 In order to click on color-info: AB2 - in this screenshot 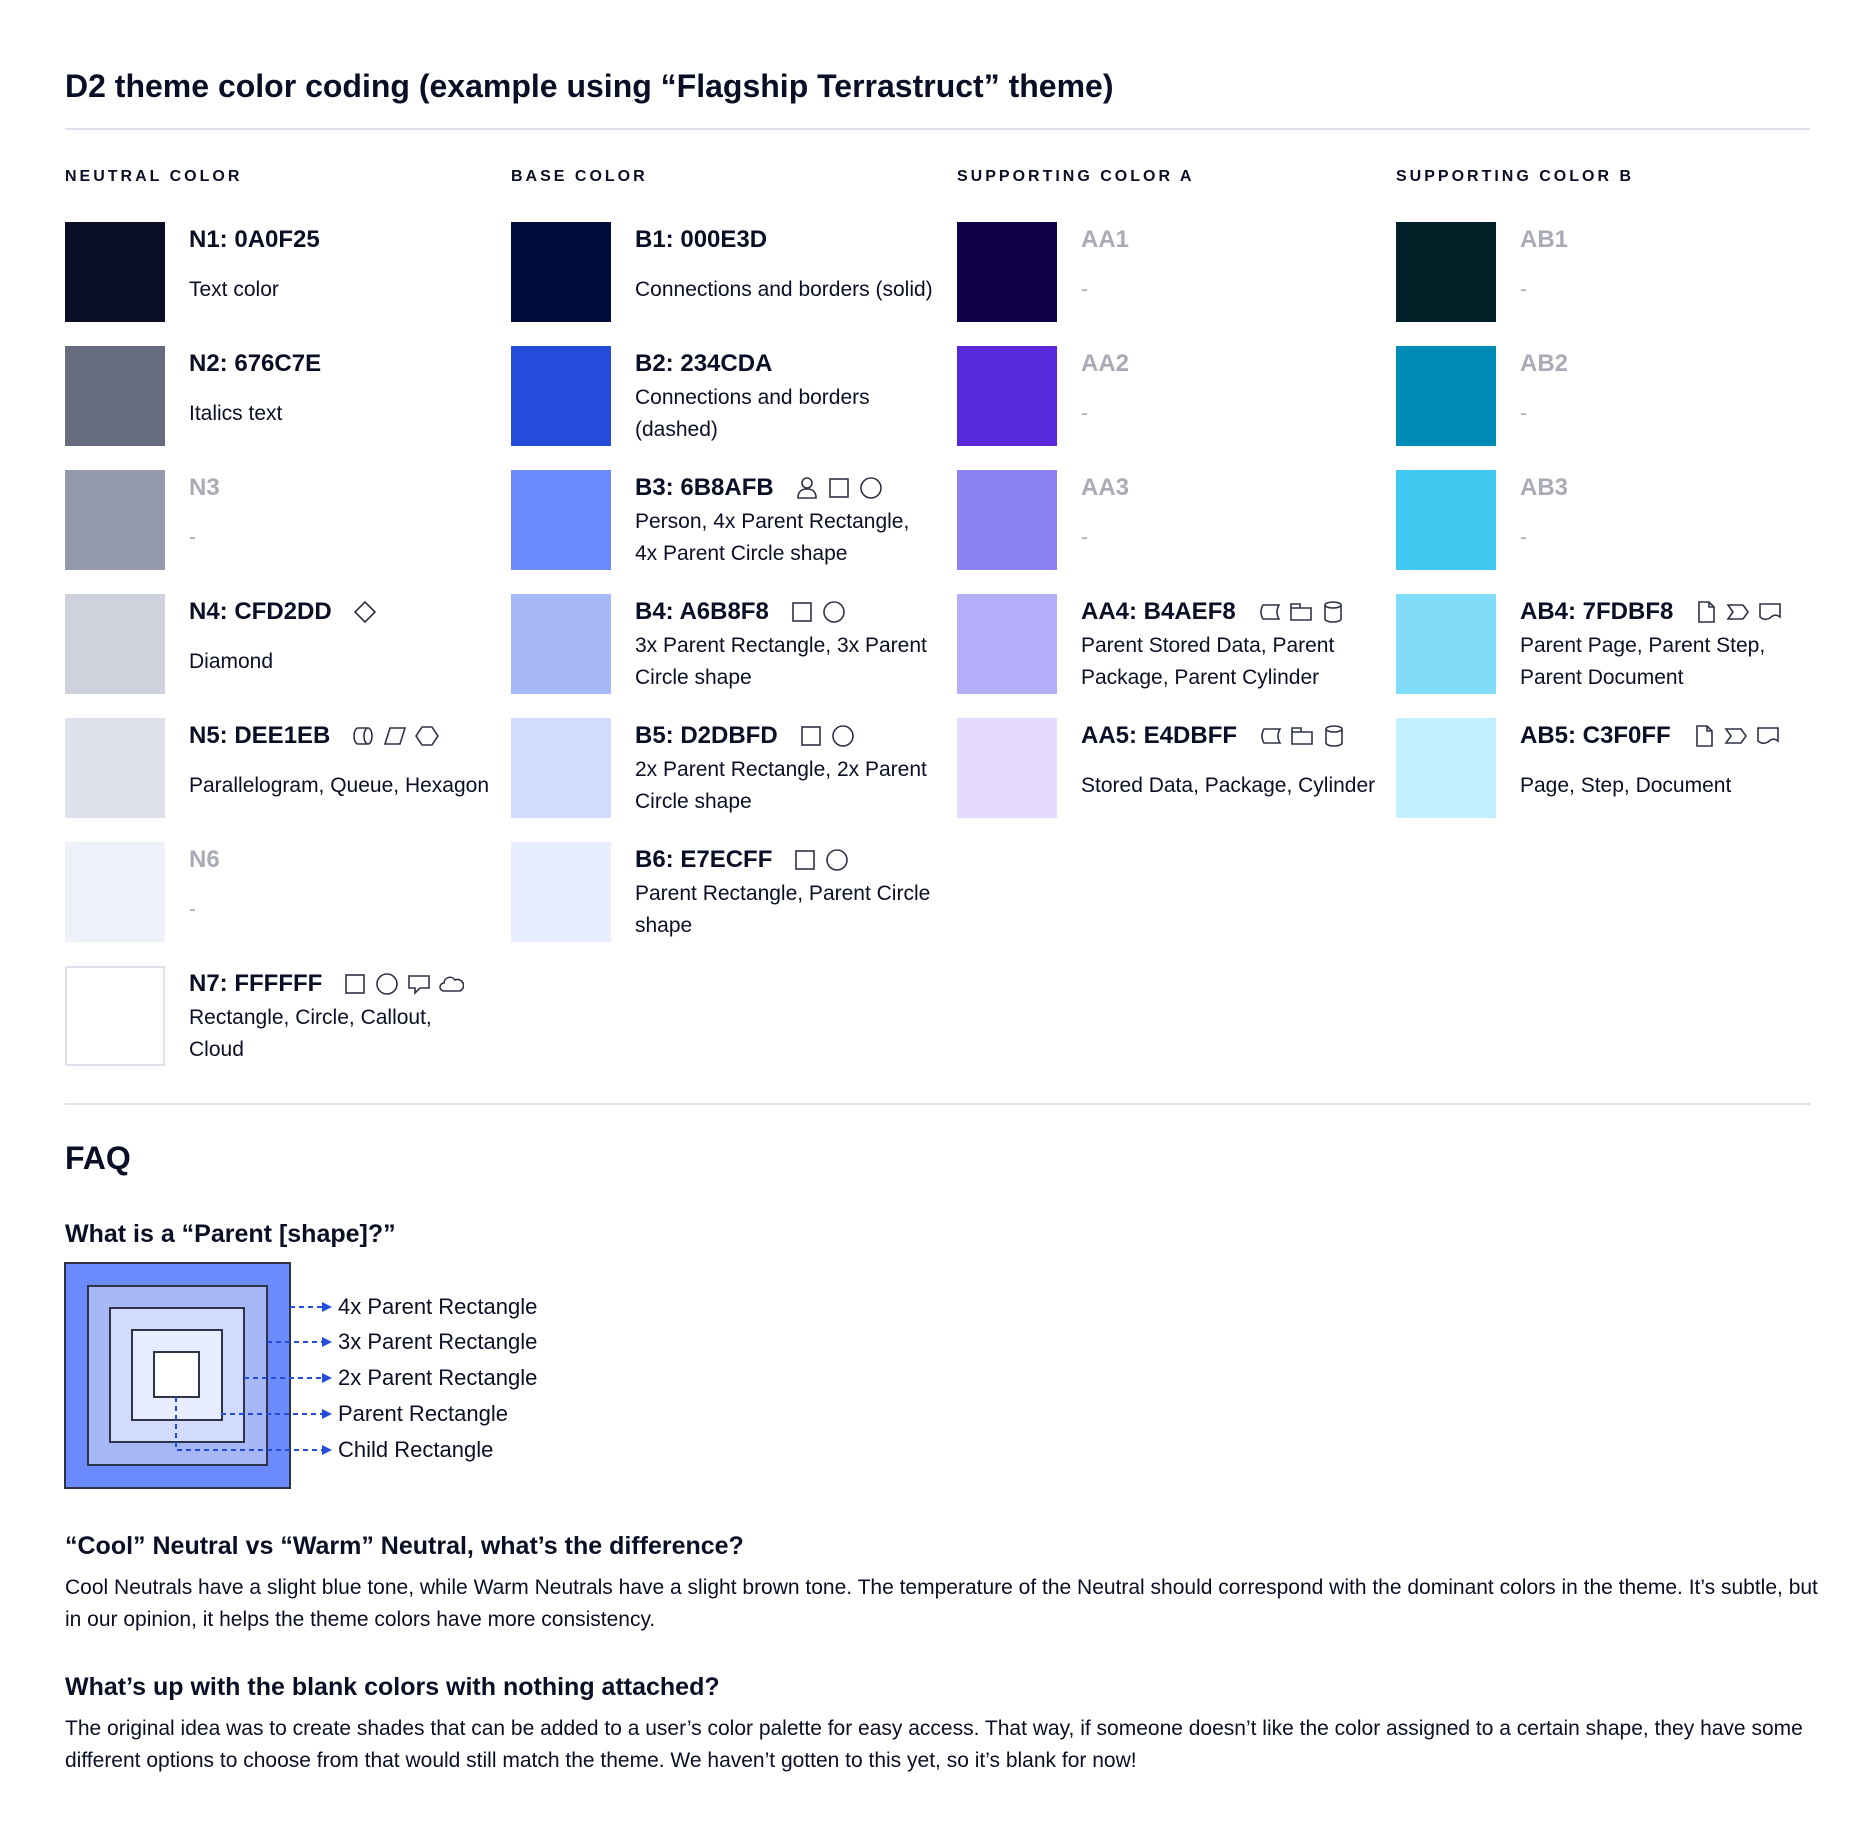, I will do `click(1670, 396)`.